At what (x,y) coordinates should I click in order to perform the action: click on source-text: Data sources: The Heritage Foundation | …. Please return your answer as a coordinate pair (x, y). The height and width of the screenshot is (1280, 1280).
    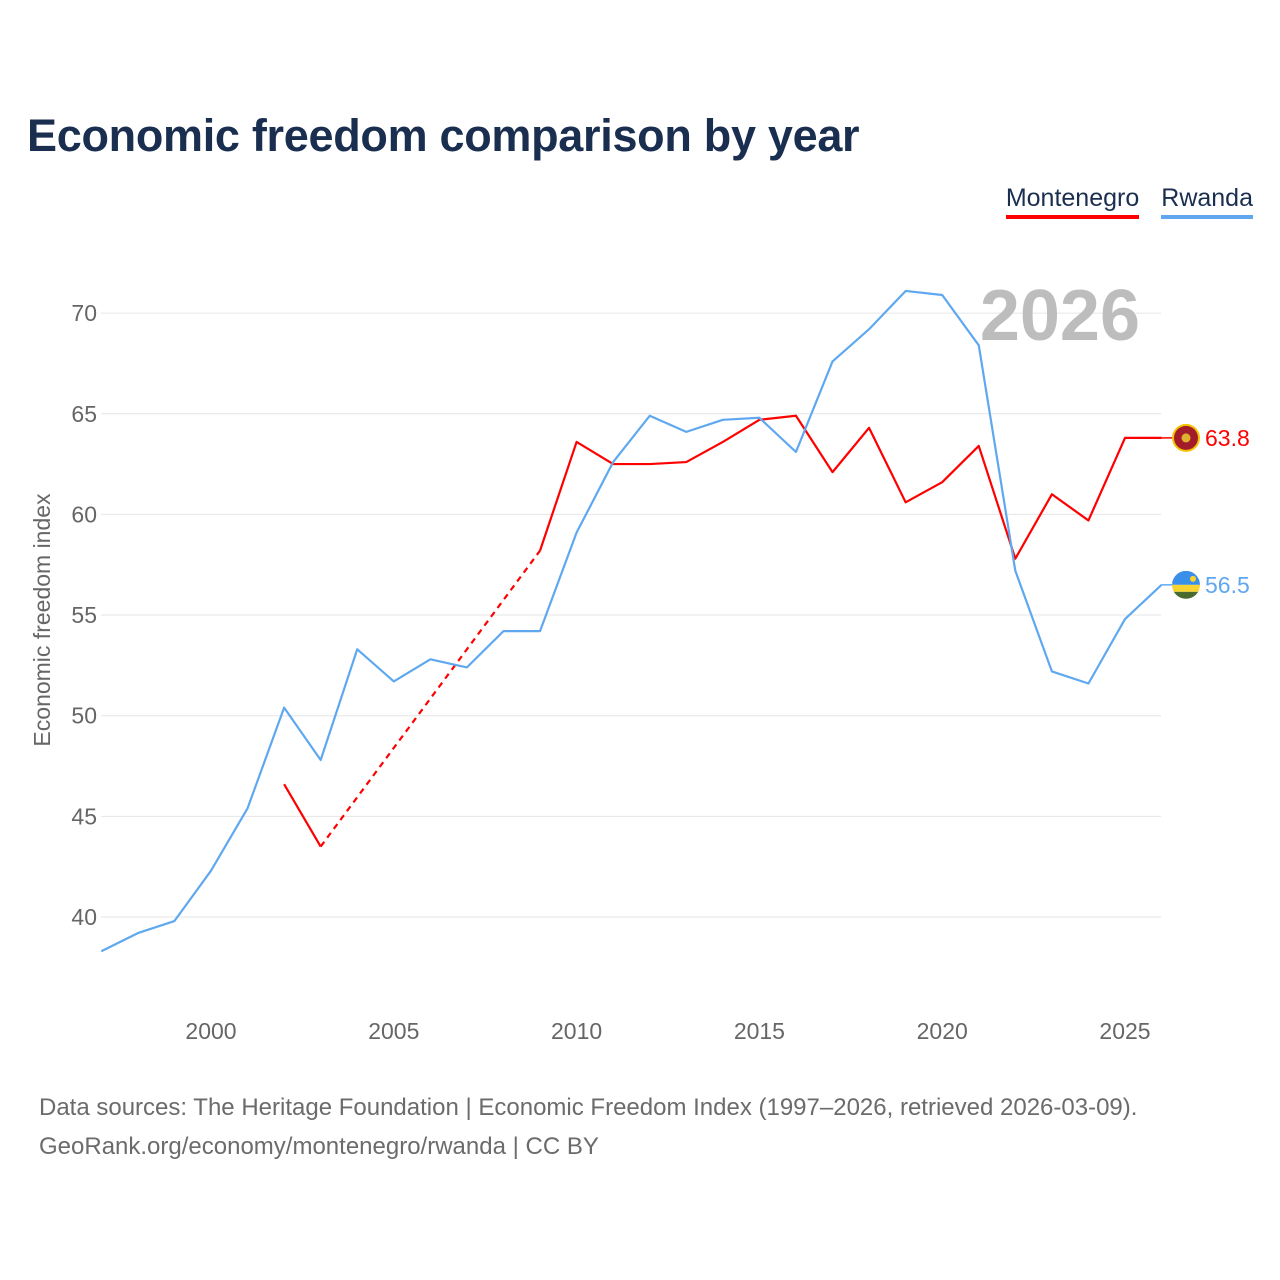
    Looking at the image, I should click on (588, 1107).